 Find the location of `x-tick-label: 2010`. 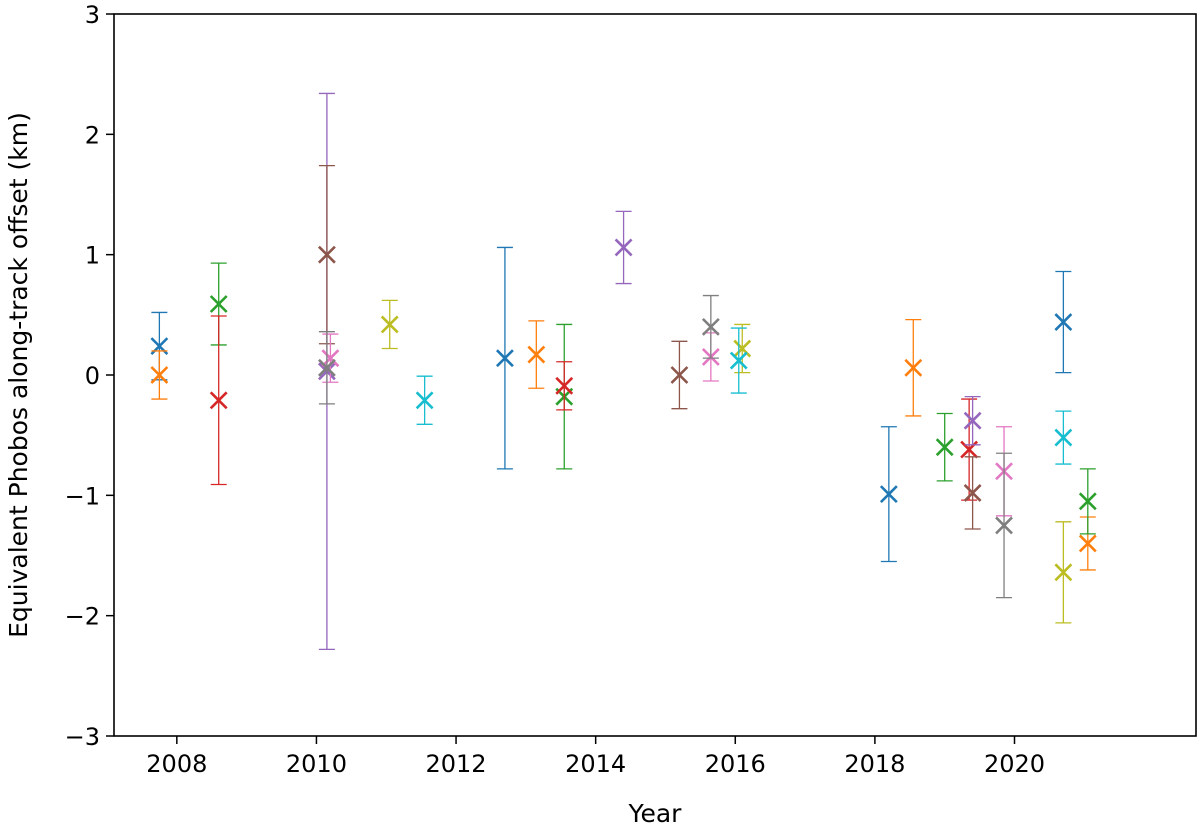

x-tick-label: 2010 is located at coordinates (316, 764).